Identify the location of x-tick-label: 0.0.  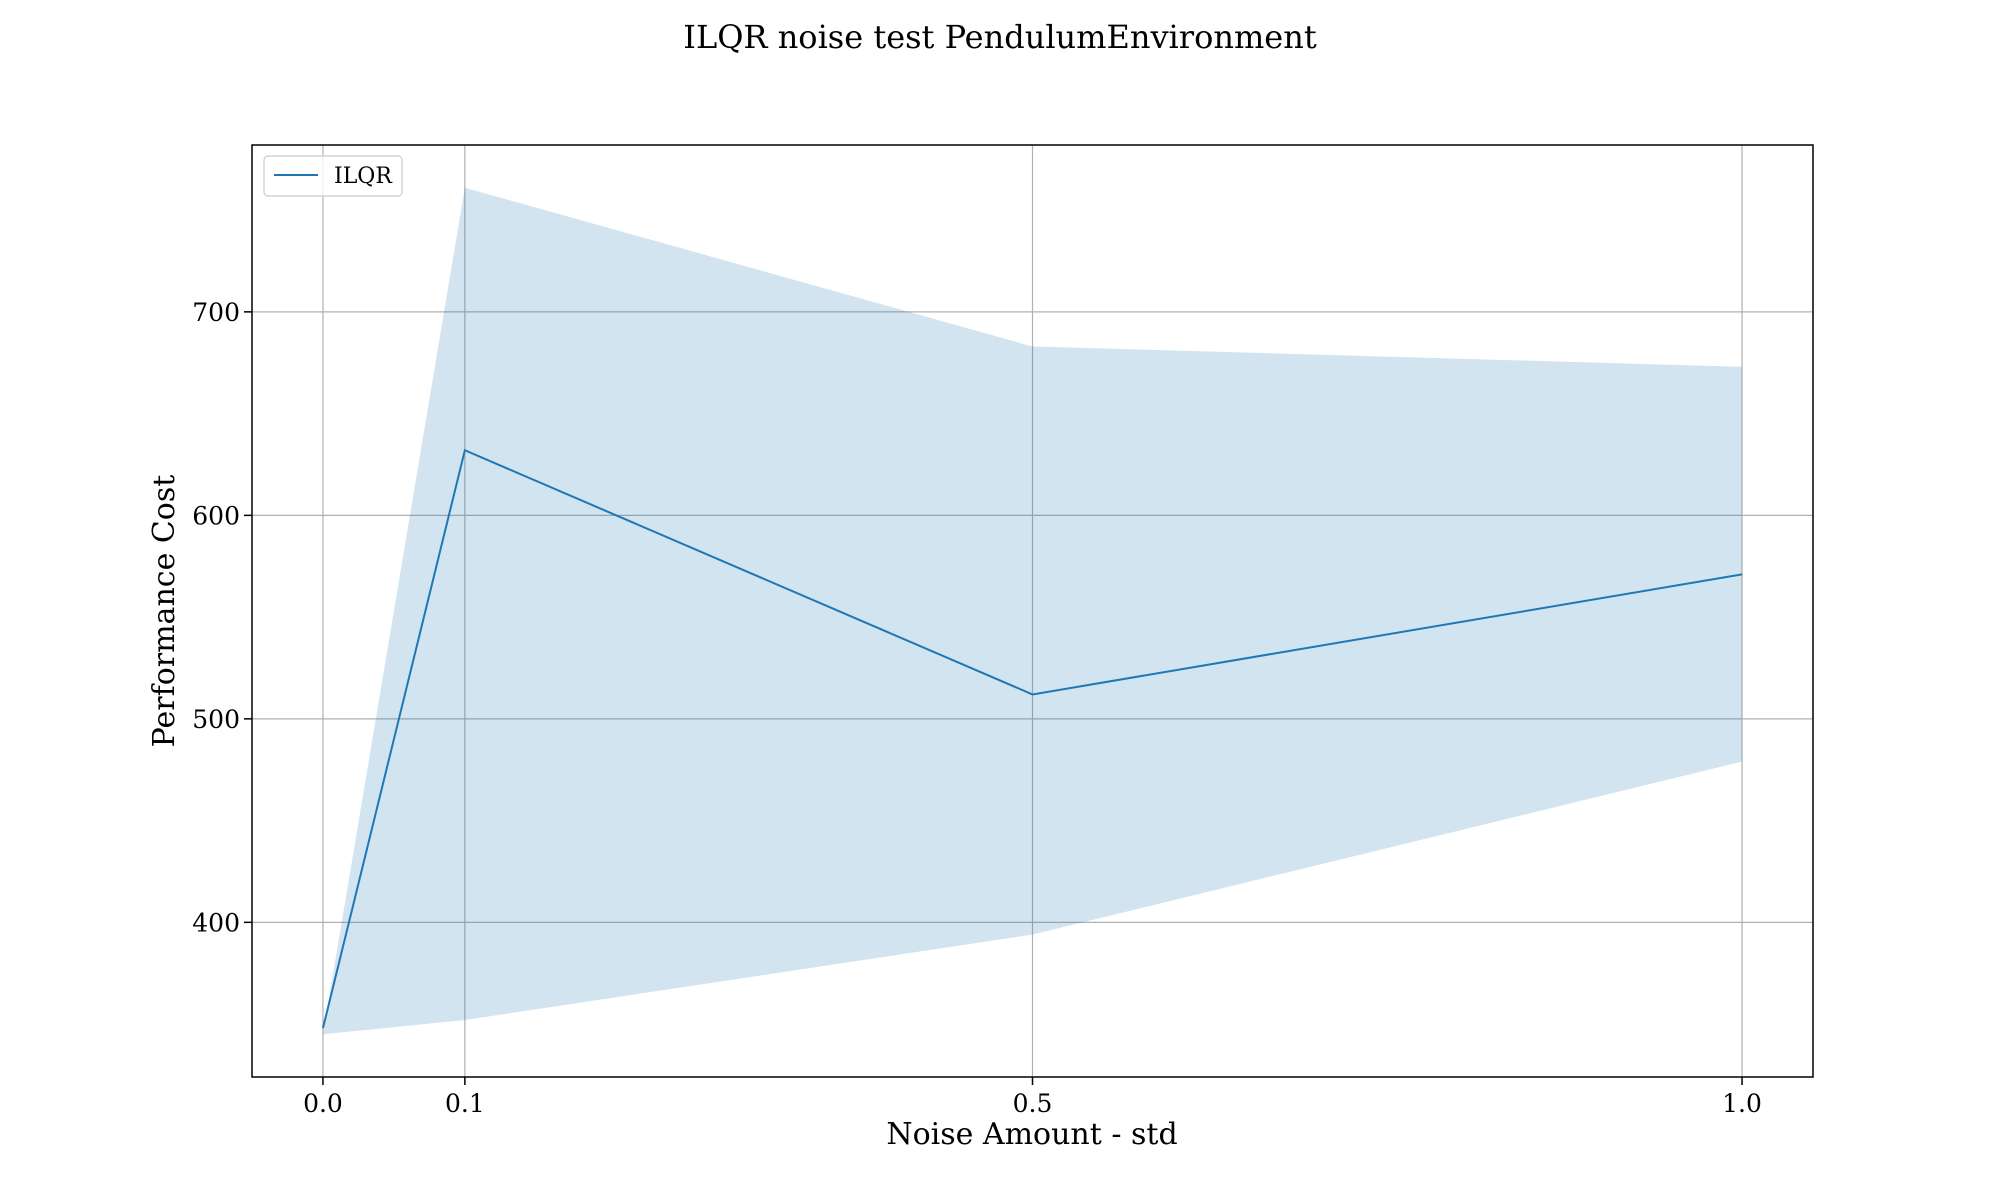
(323, 1103).